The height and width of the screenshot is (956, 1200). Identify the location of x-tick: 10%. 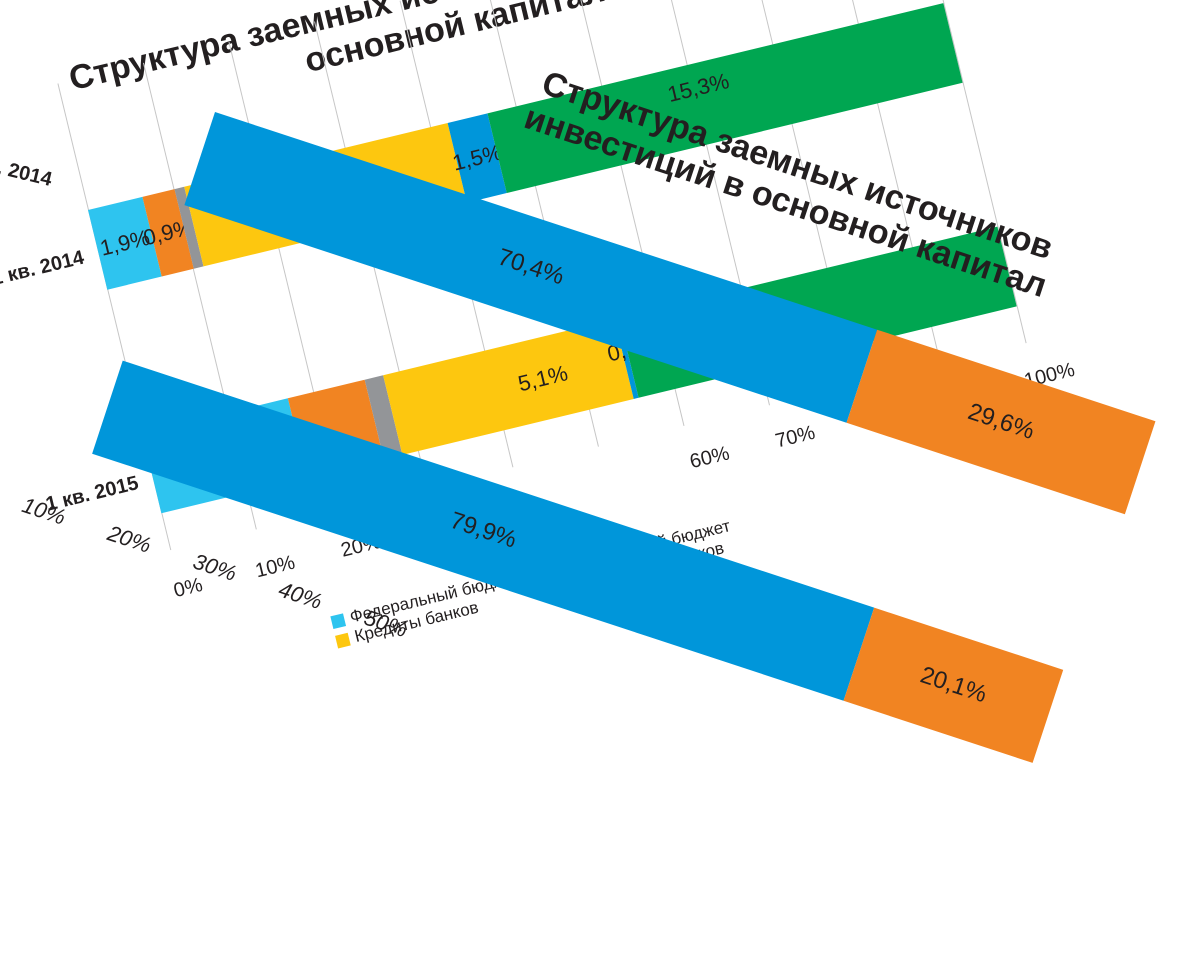
(44, 511).